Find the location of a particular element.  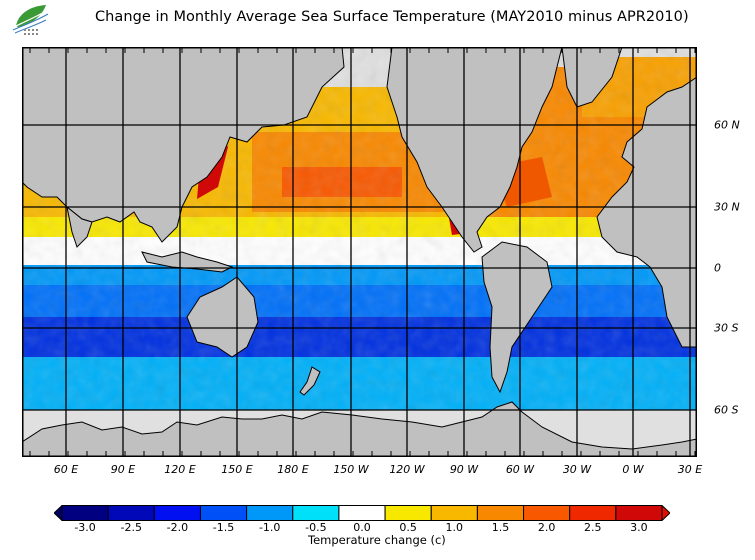

longitude-label: 150 E is located at coordinates (237, 469).